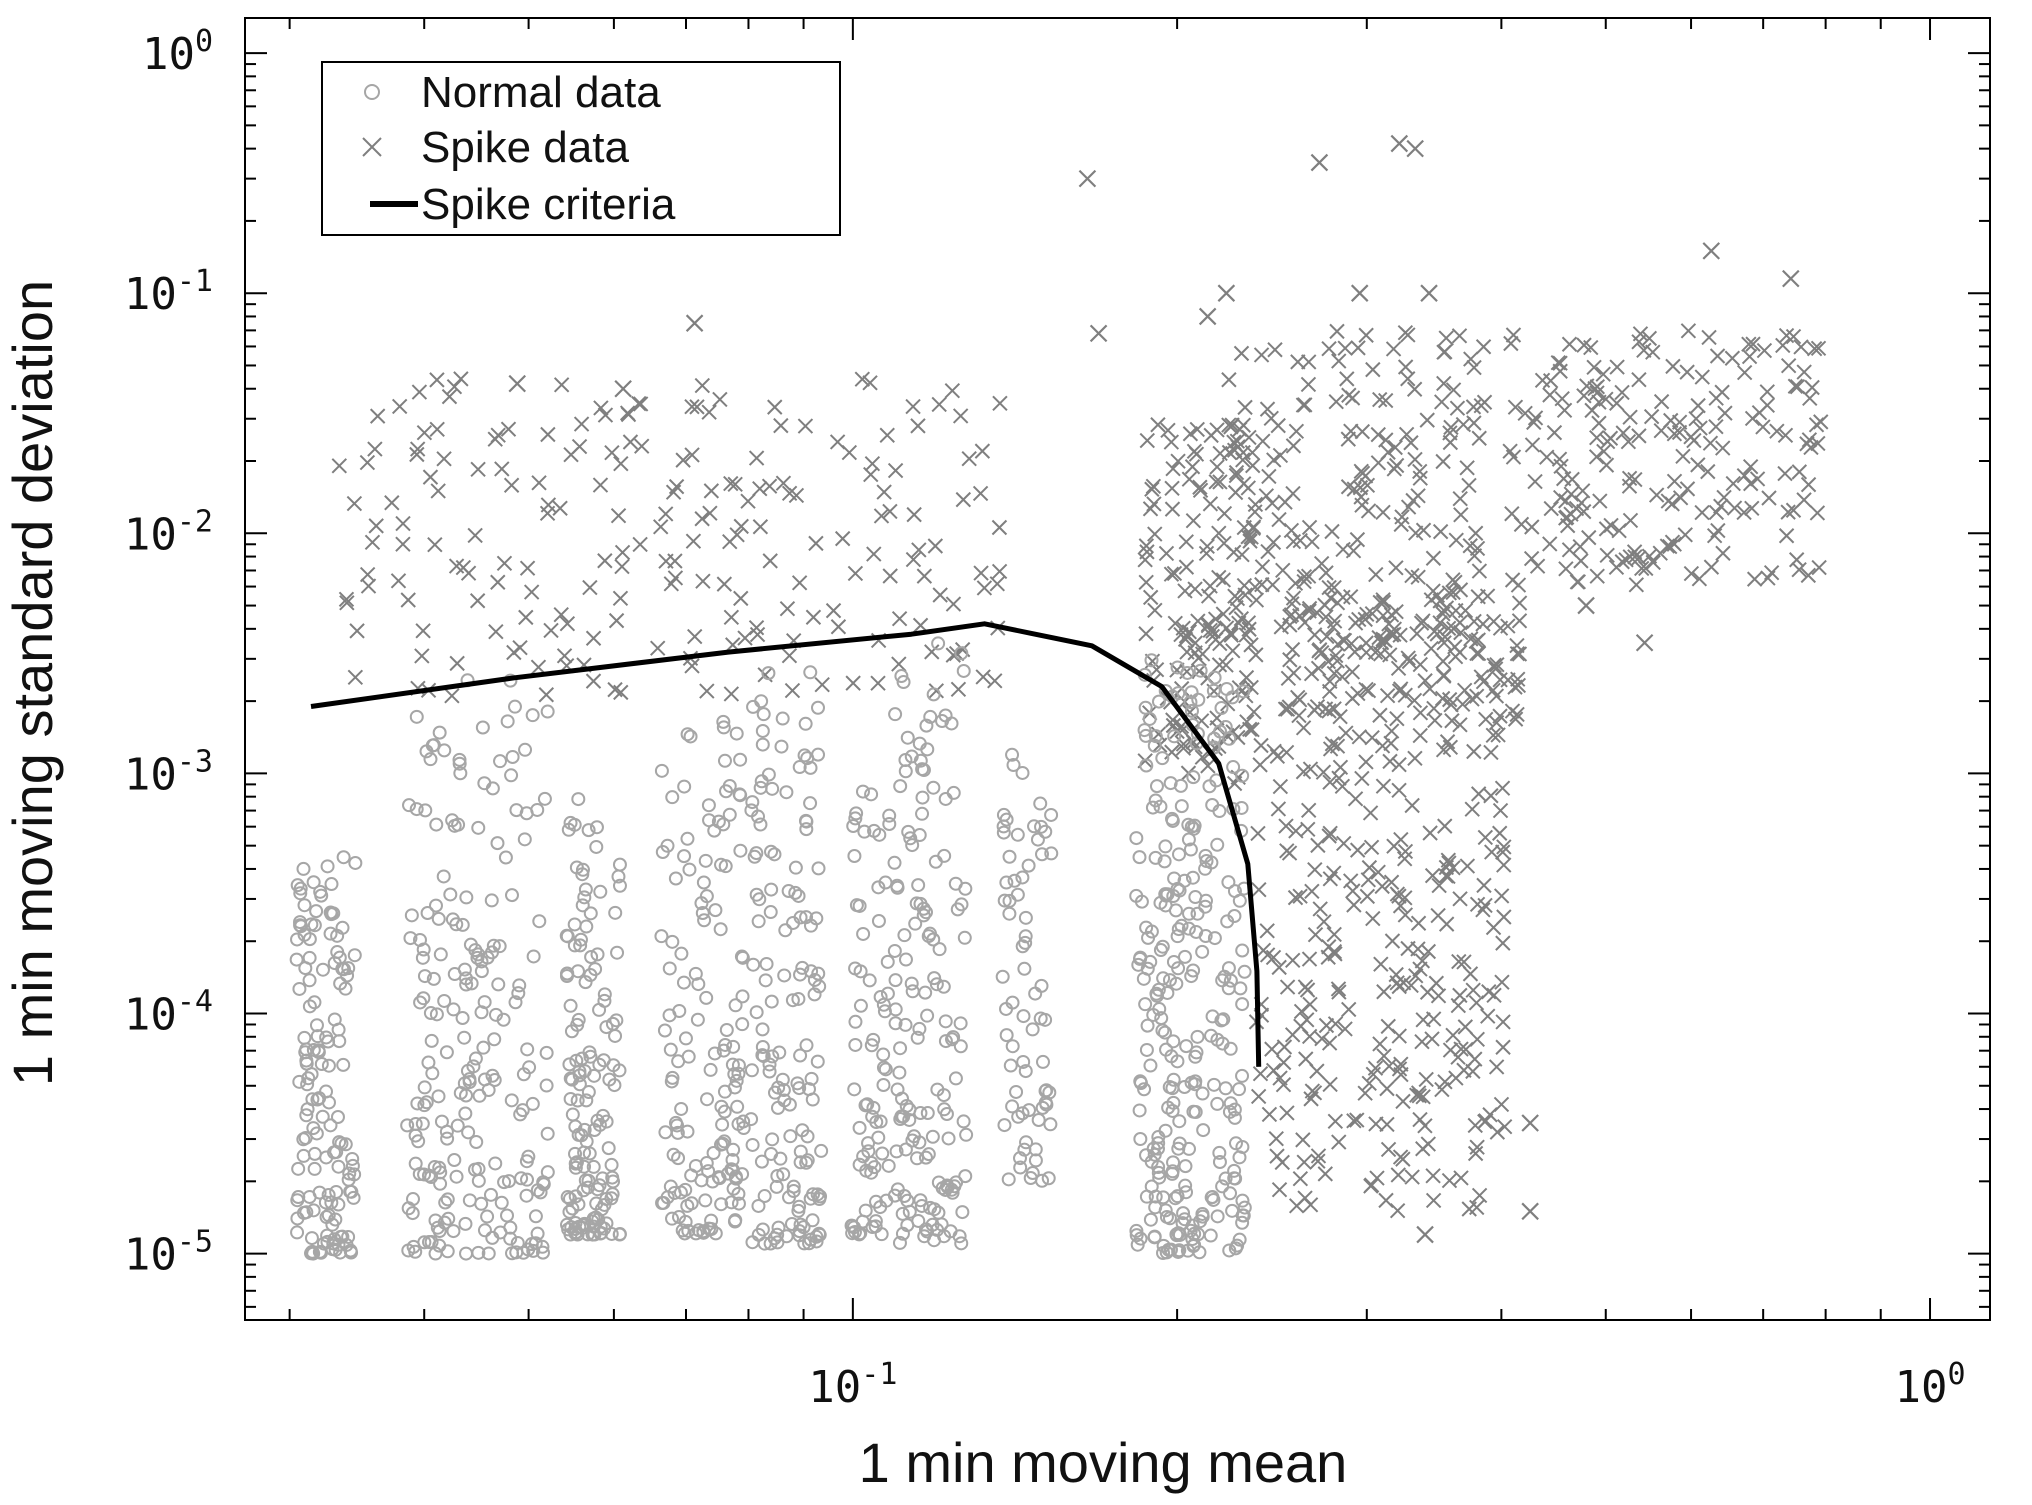  What do you see at coordinates (1929, 1385) in the screenshot?
I see `x-tick-label: 100` at bounding box center [1929, 1385].